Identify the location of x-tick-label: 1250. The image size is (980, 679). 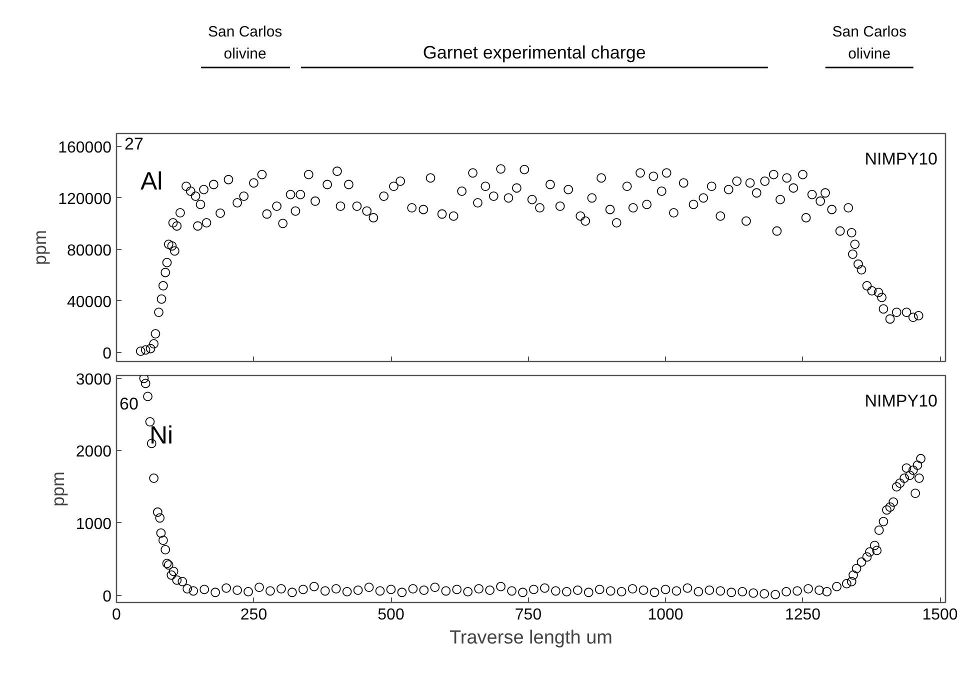
(802, 615).